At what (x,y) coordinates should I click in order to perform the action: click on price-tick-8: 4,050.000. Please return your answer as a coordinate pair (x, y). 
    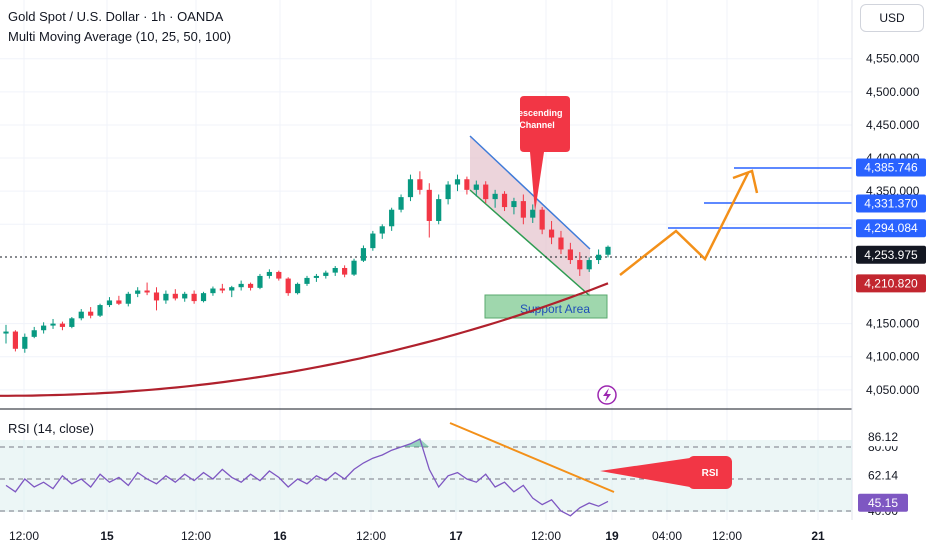
    Looking at the image, I should click on (893, 390).